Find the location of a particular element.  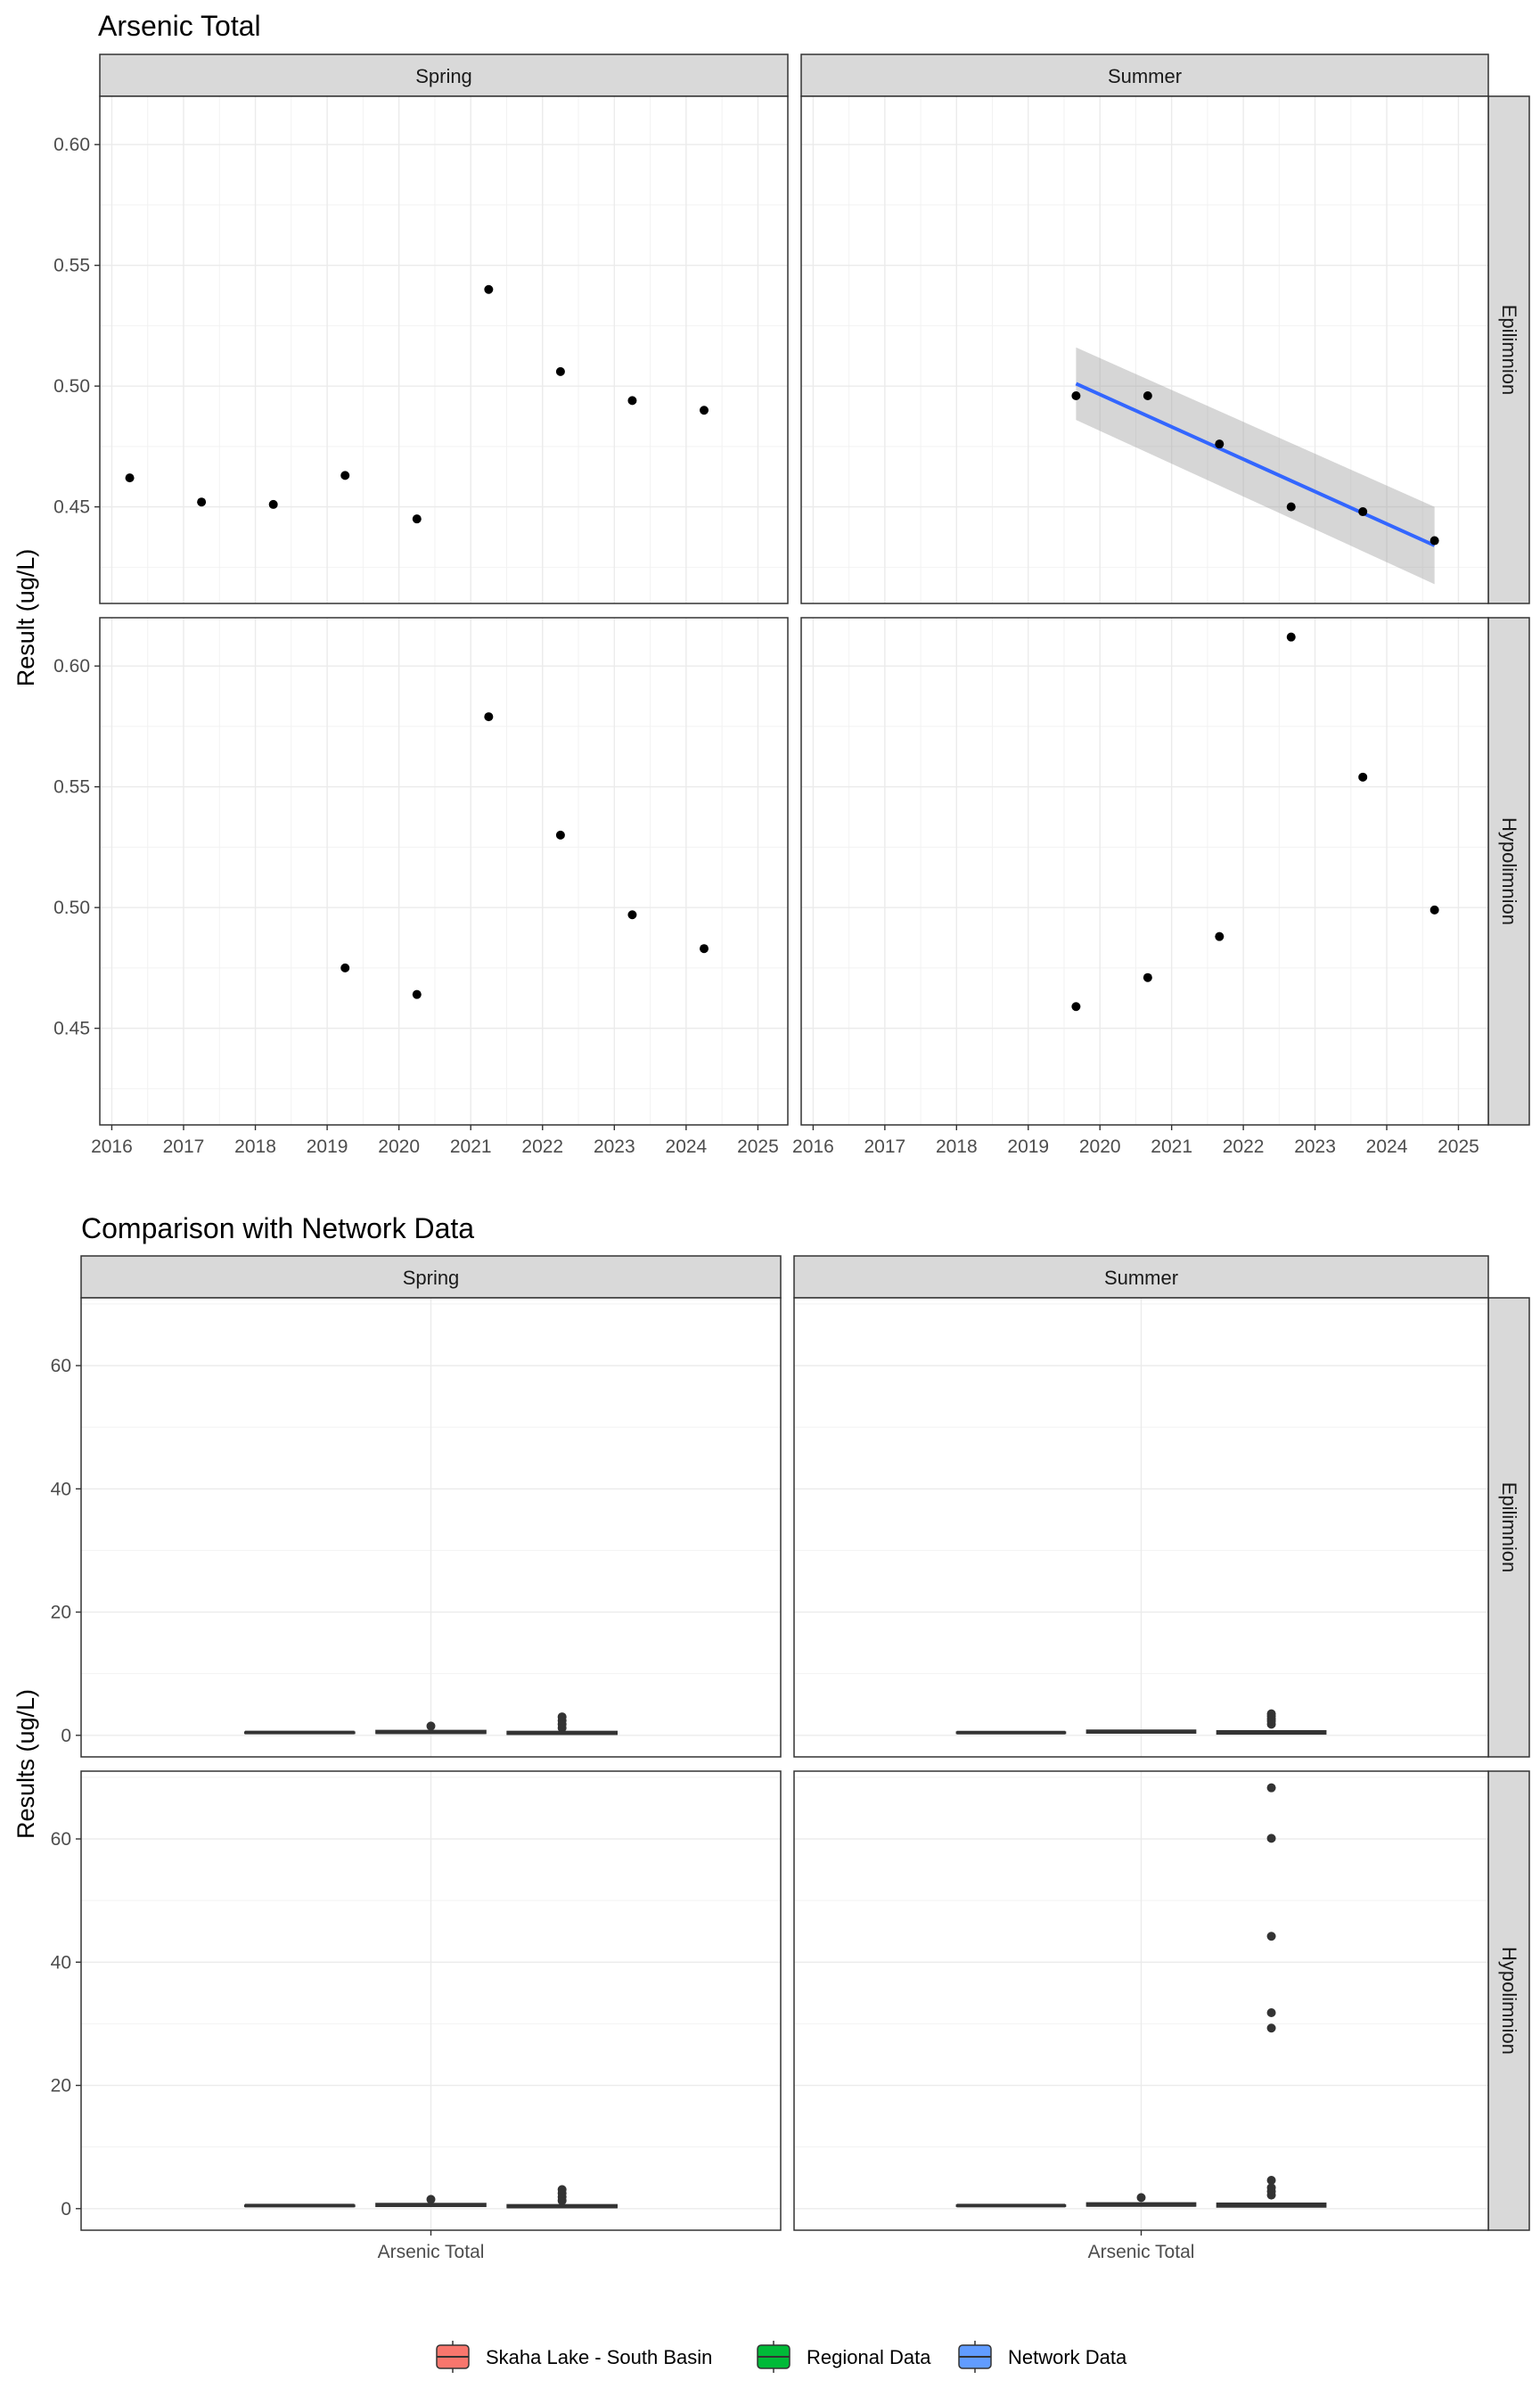

legend-label: Network Data is located at coordinates (1067, 2357).